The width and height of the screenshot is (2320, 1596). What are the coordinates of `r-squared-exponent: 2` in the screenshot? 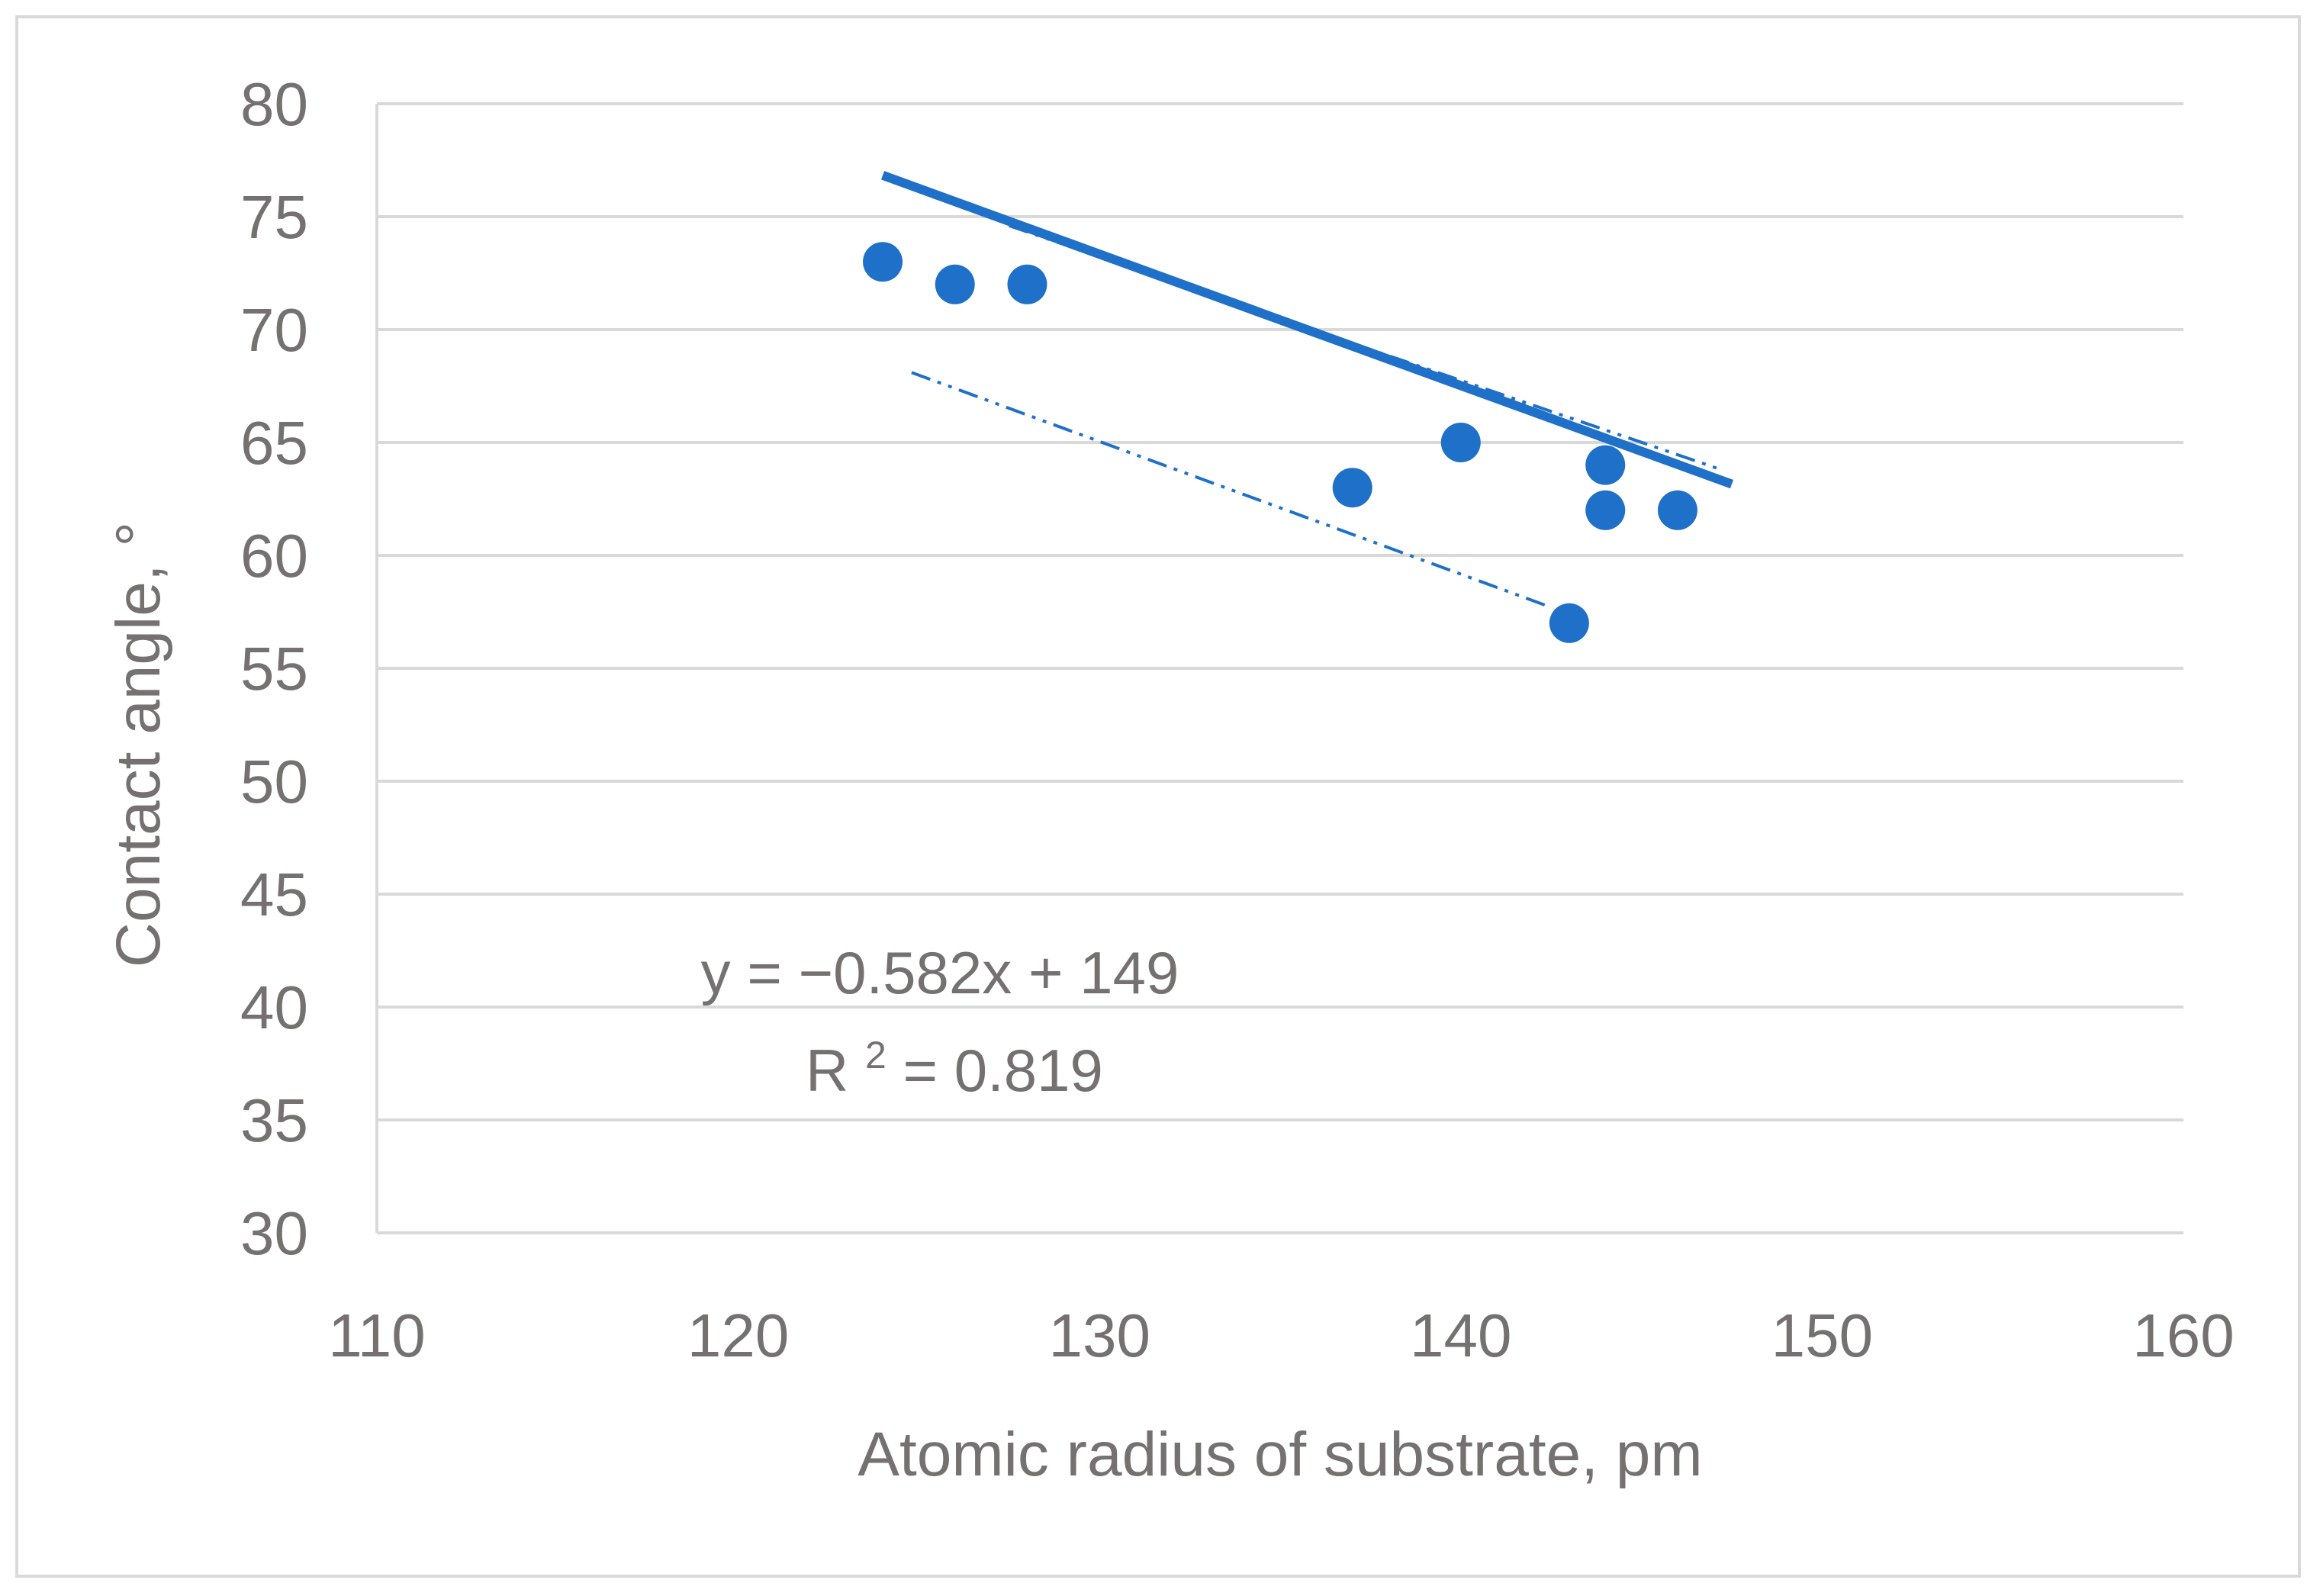 It's located at (875, 1055).